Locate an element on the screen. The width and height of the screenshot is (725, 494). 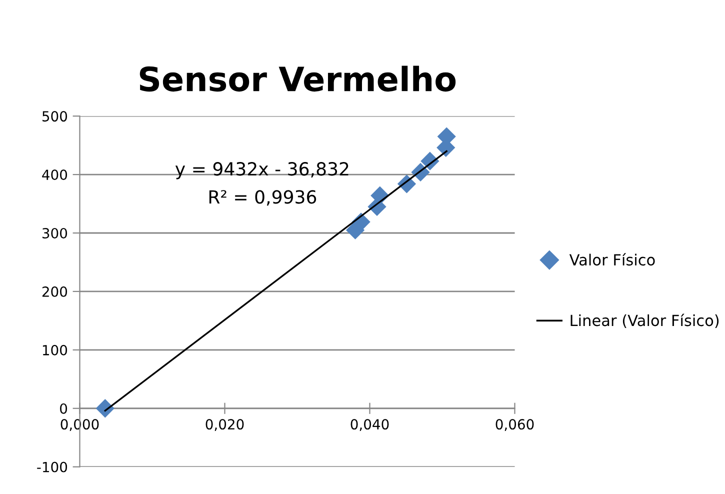
y-tick-label: 100 is located at coordinates (55, 350).